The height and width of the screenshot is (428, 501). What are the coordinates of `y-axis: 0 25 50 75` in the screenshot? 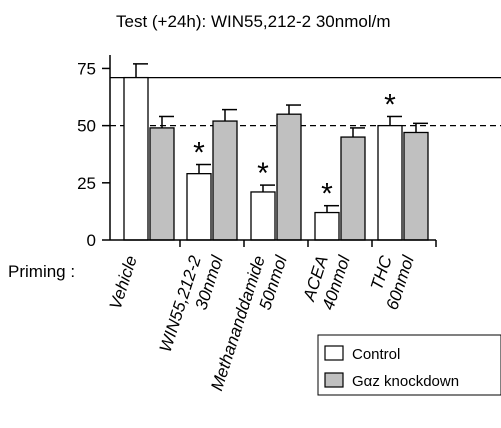 It's located at (94, 152).